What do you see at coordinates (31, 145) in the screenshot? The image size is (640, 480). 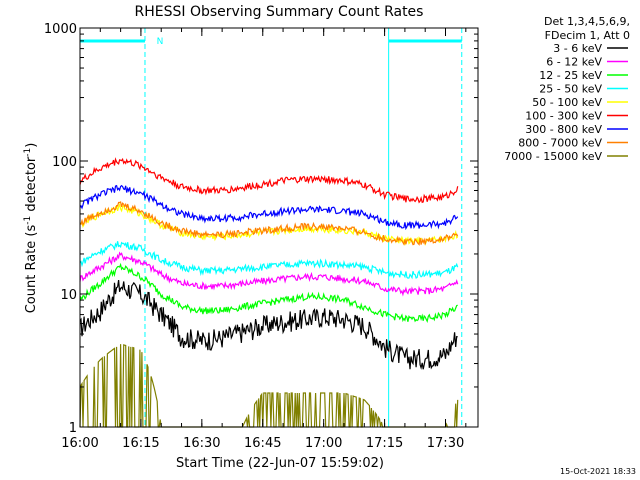 I see `y-axis-label-part: )` at bounding box center [31, 145].